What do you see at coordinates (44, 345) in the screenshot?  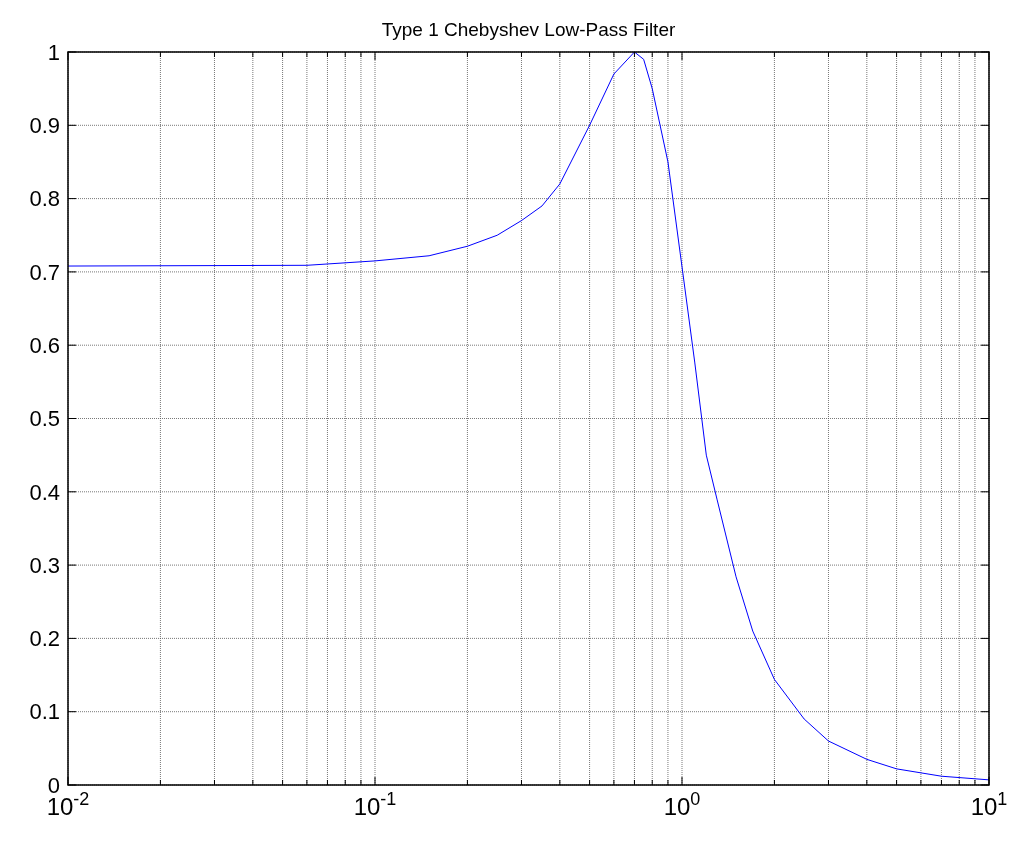 I see `y-tick-label: 0.6` at bounding box center [44, 345].